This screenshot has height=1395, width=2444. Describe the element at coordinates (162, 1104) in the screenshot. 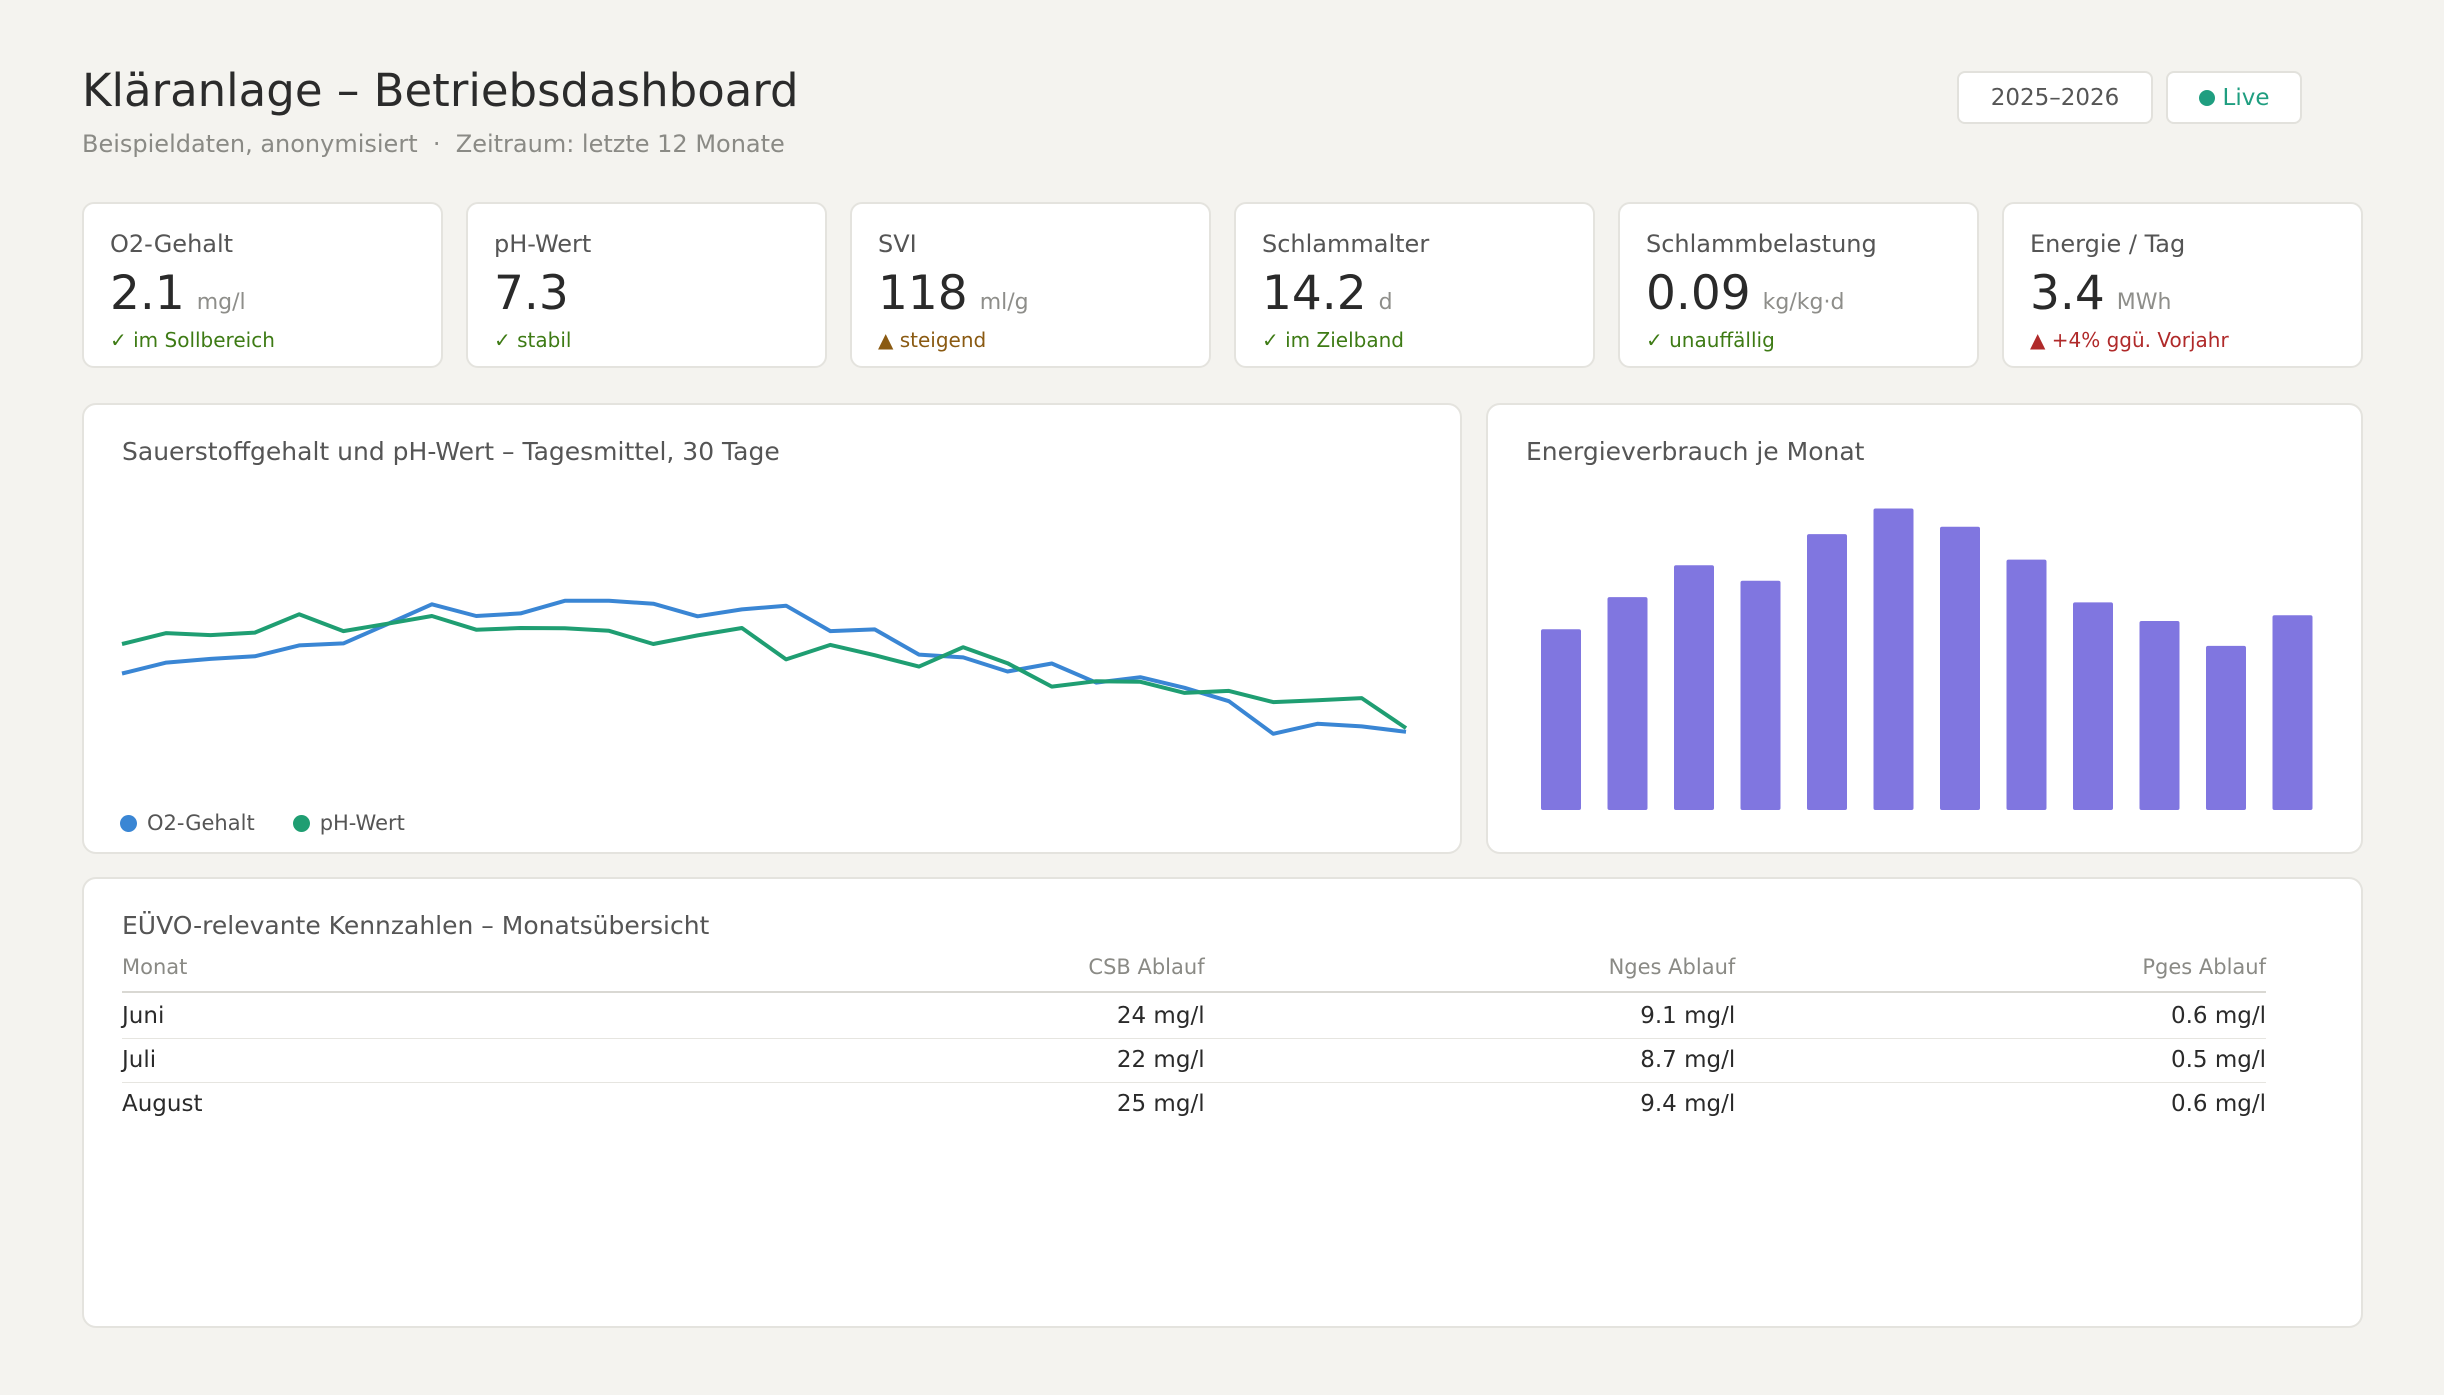

I see `table-cell: August` at that location.